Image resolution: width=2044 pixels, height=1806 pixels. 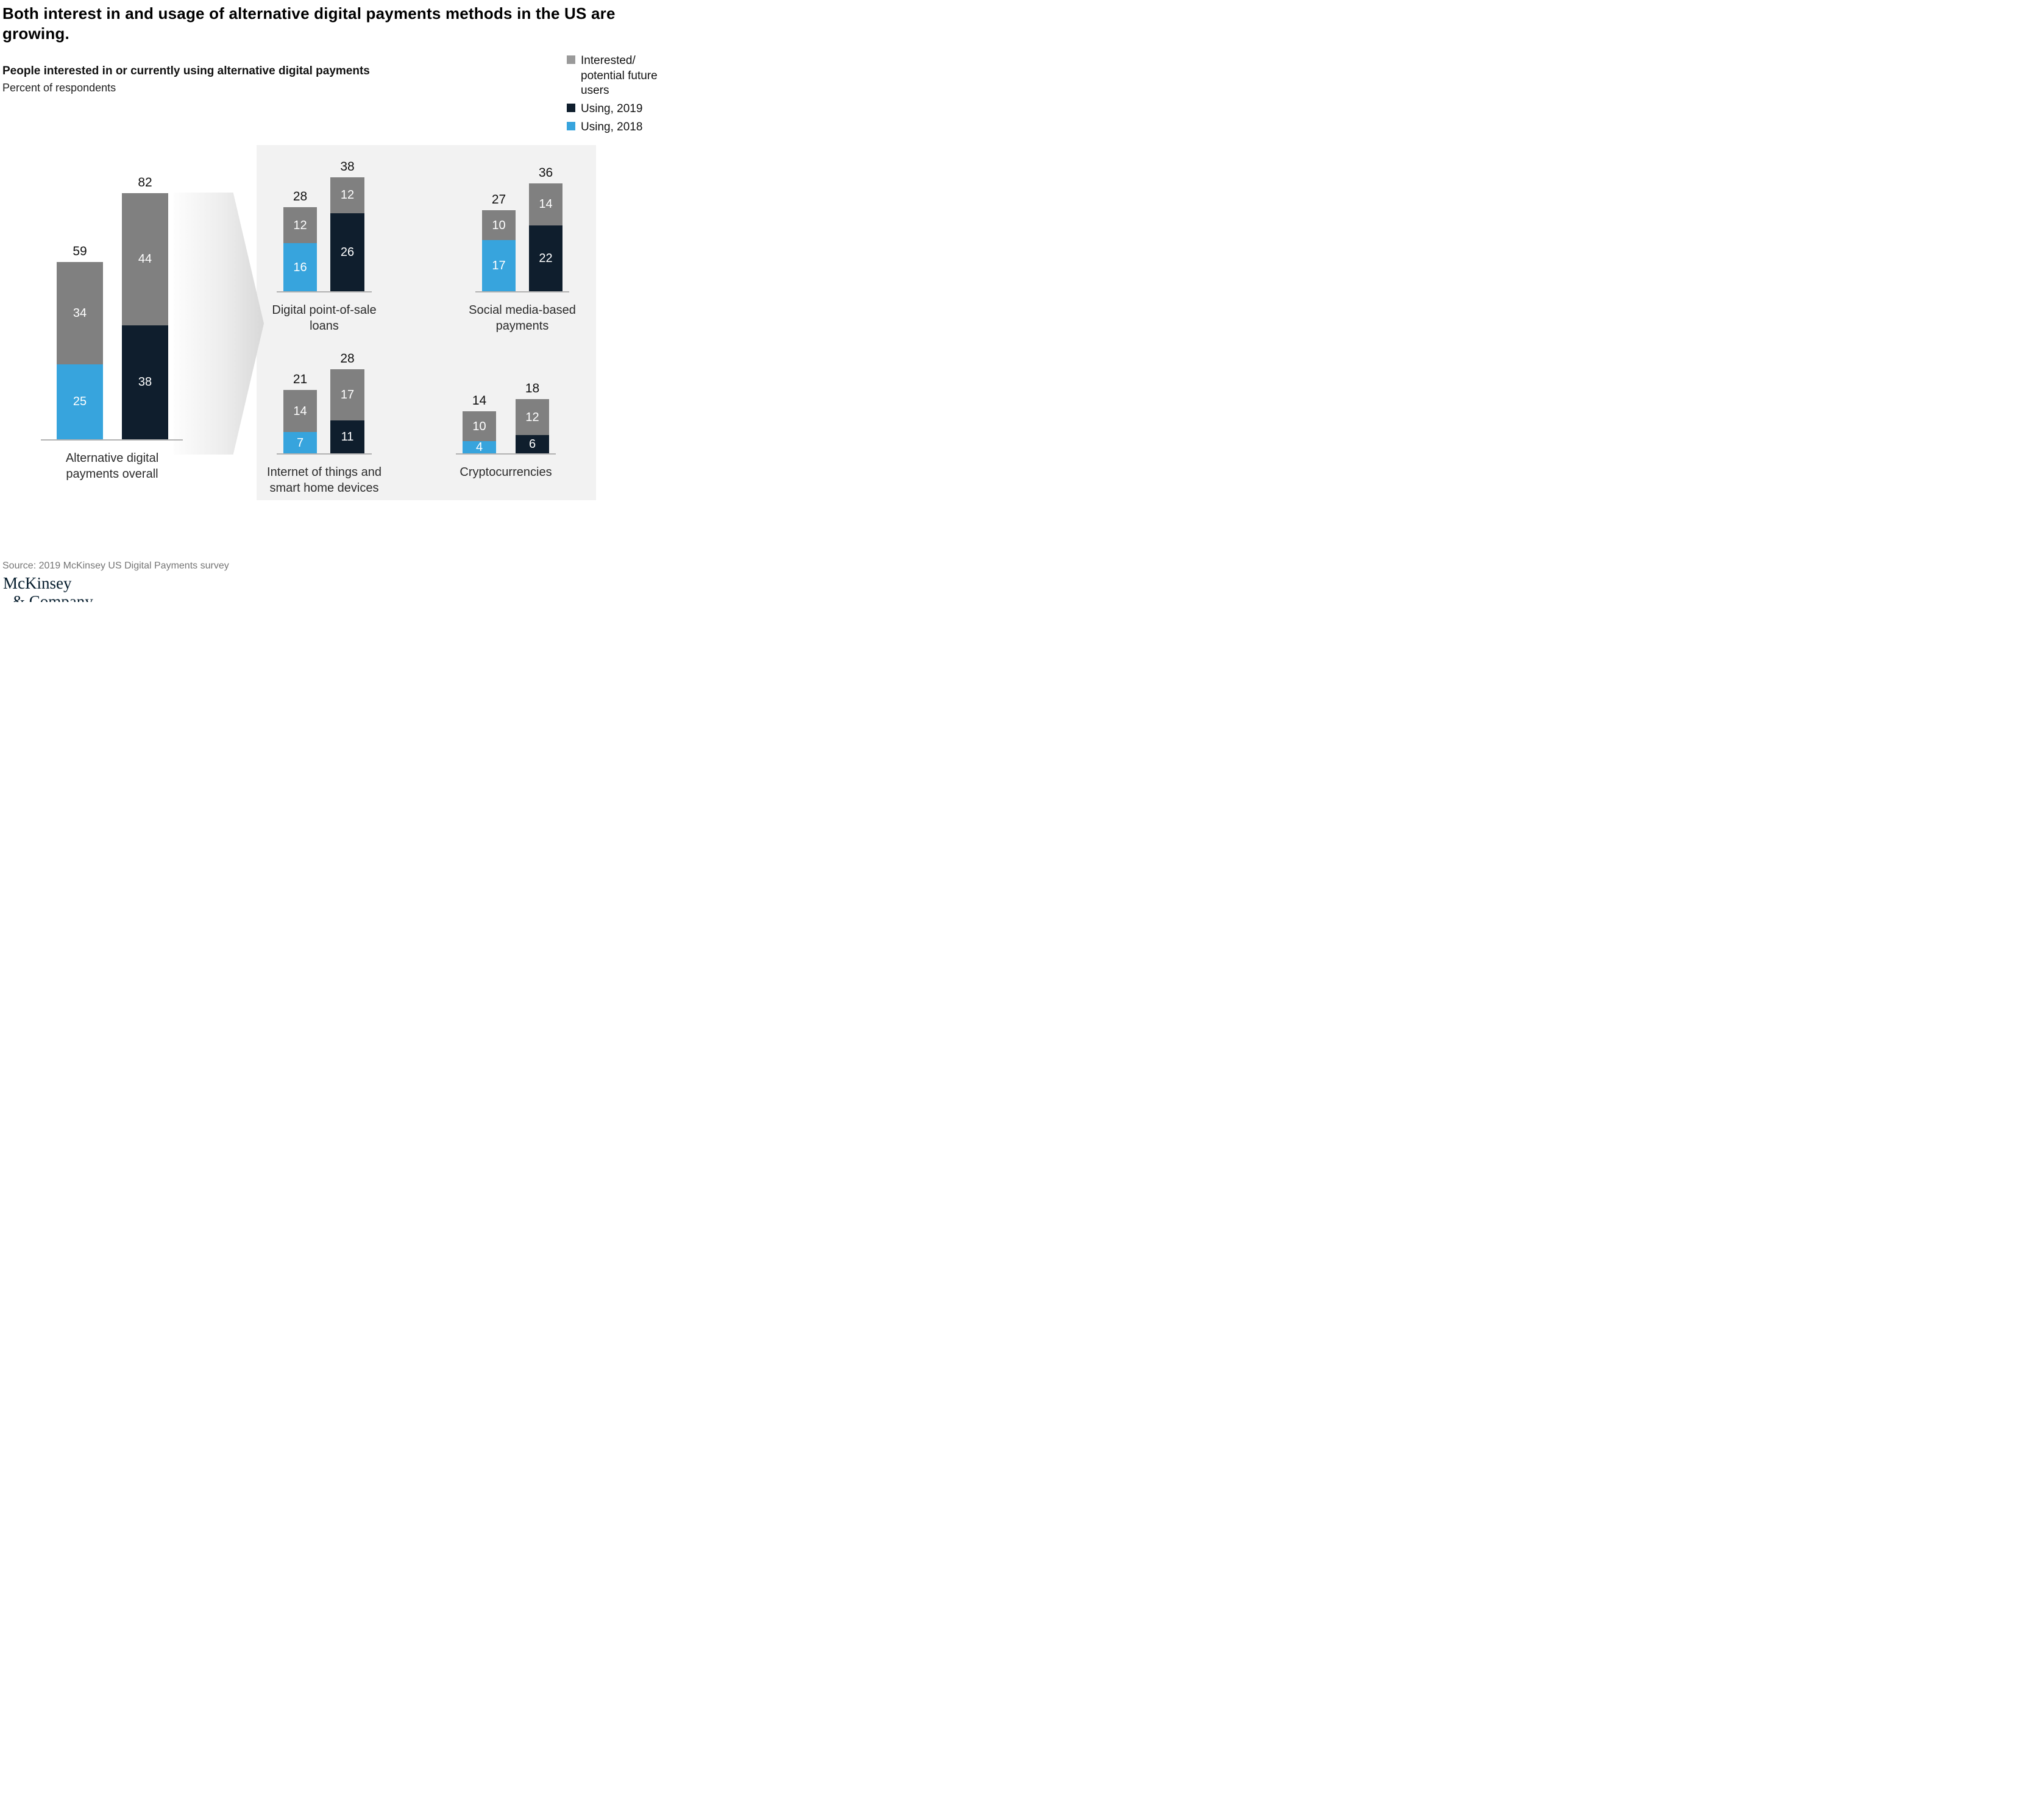 I want to click on bar-segment-using_2018: 25, so click(x=80, y=402).